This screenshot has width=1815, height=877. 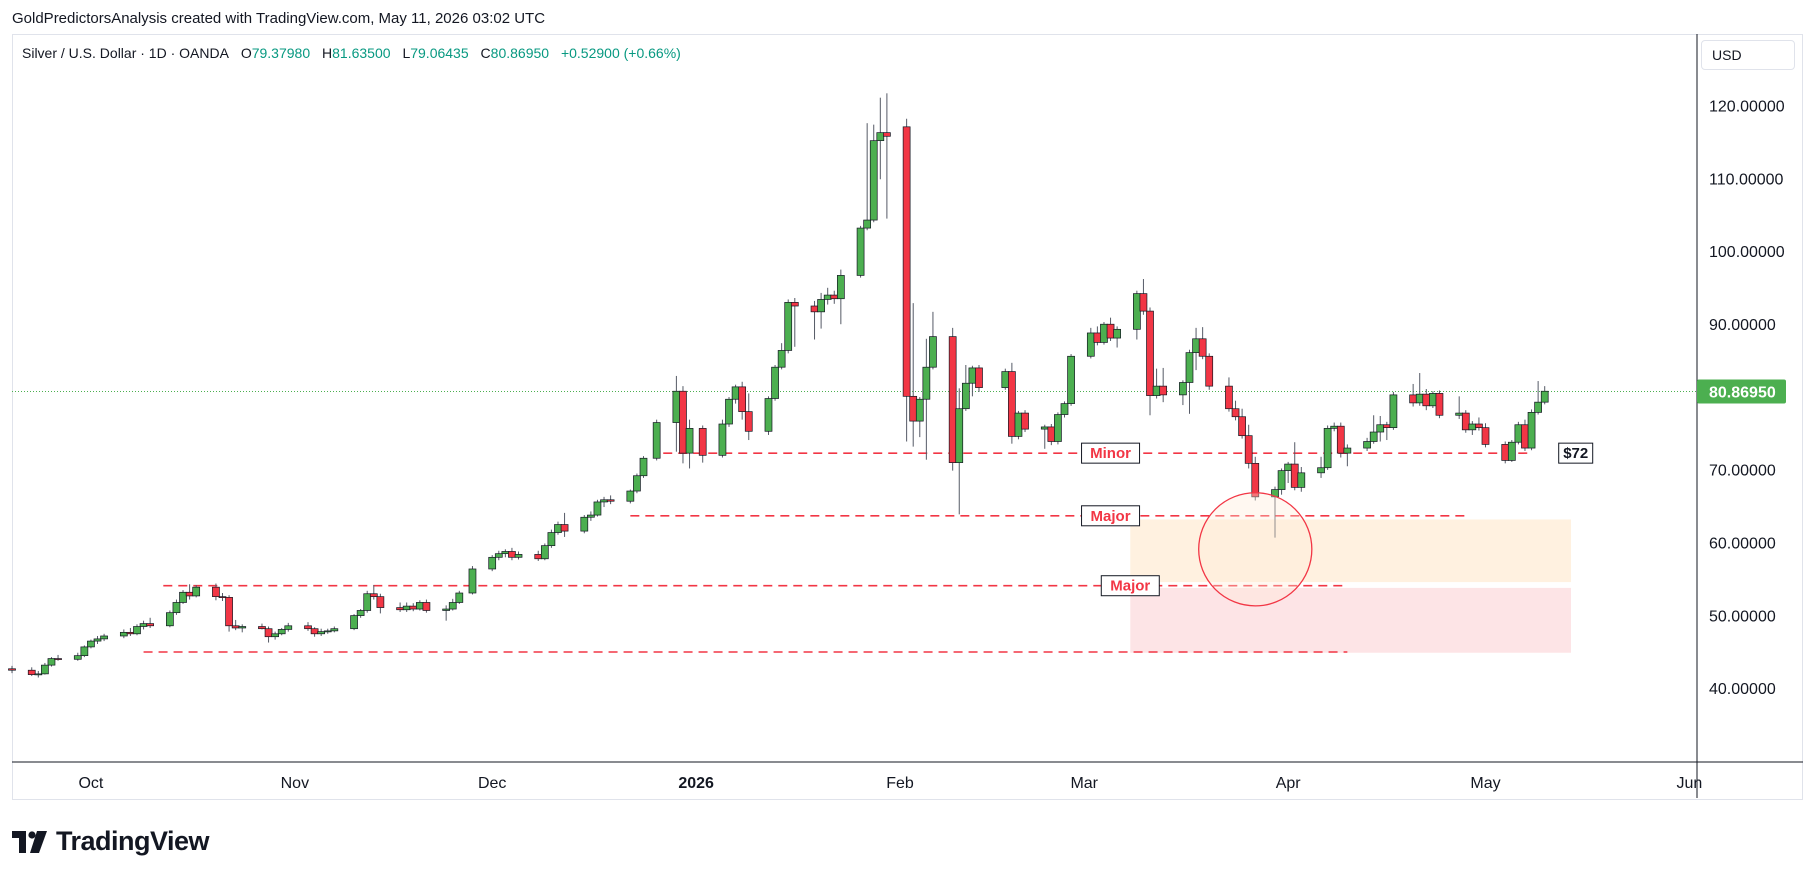 What do you see at coordinates (406, 53) in the screenshot?
I see `low-label: L` at bounding box center [406, 53].